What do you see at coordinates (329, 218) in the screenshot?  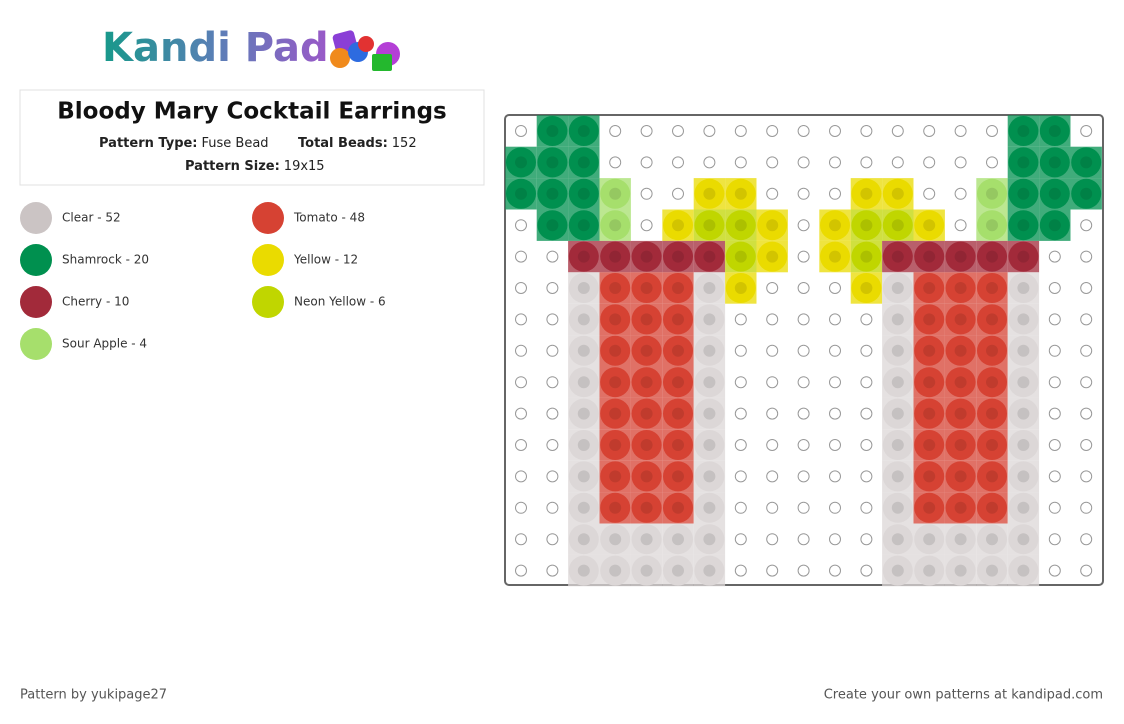 I see `legend-label: Tomato - 48` at bounding box center [329, 218].